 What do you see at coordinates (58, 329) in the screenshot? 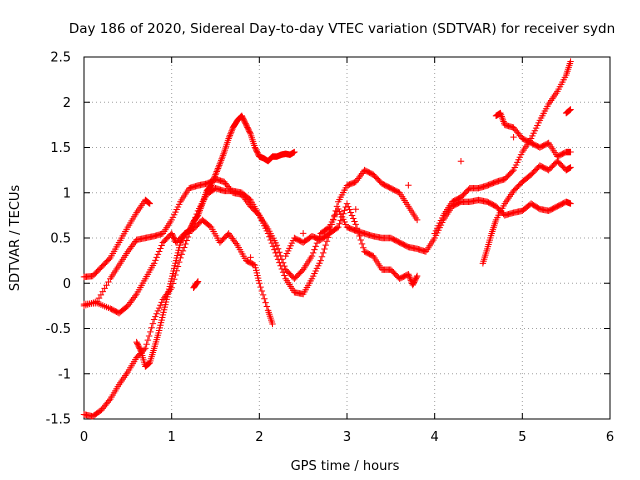
I see `y-tick-label: -0.5` at bounding box center [58, 329].